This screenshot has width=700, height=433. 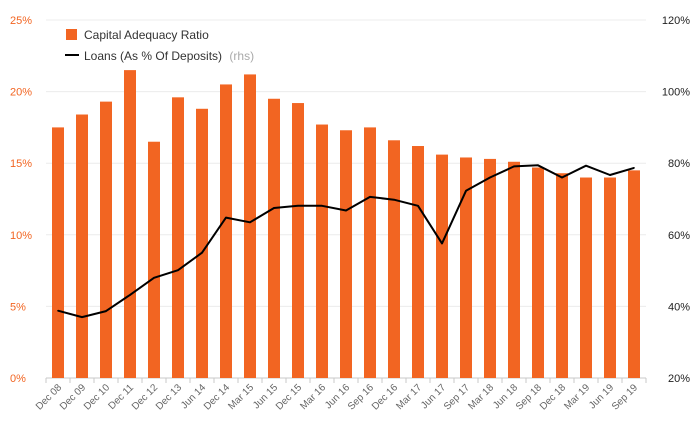 I want to click on legend-bar-label: Capital Adequacy Ratio, so click(x=146, y=35).